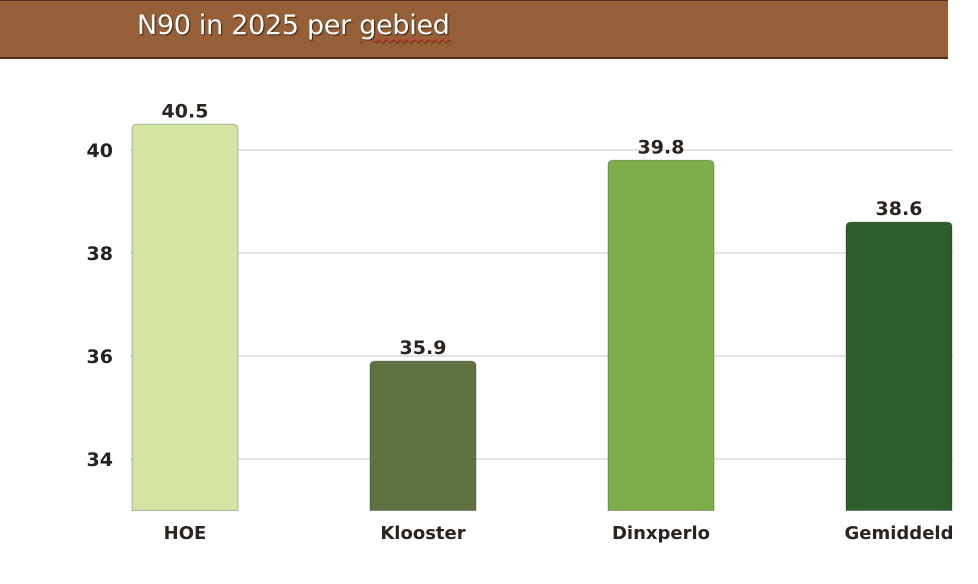  I want to click on bar-gemiddeld, so click(899, 366).